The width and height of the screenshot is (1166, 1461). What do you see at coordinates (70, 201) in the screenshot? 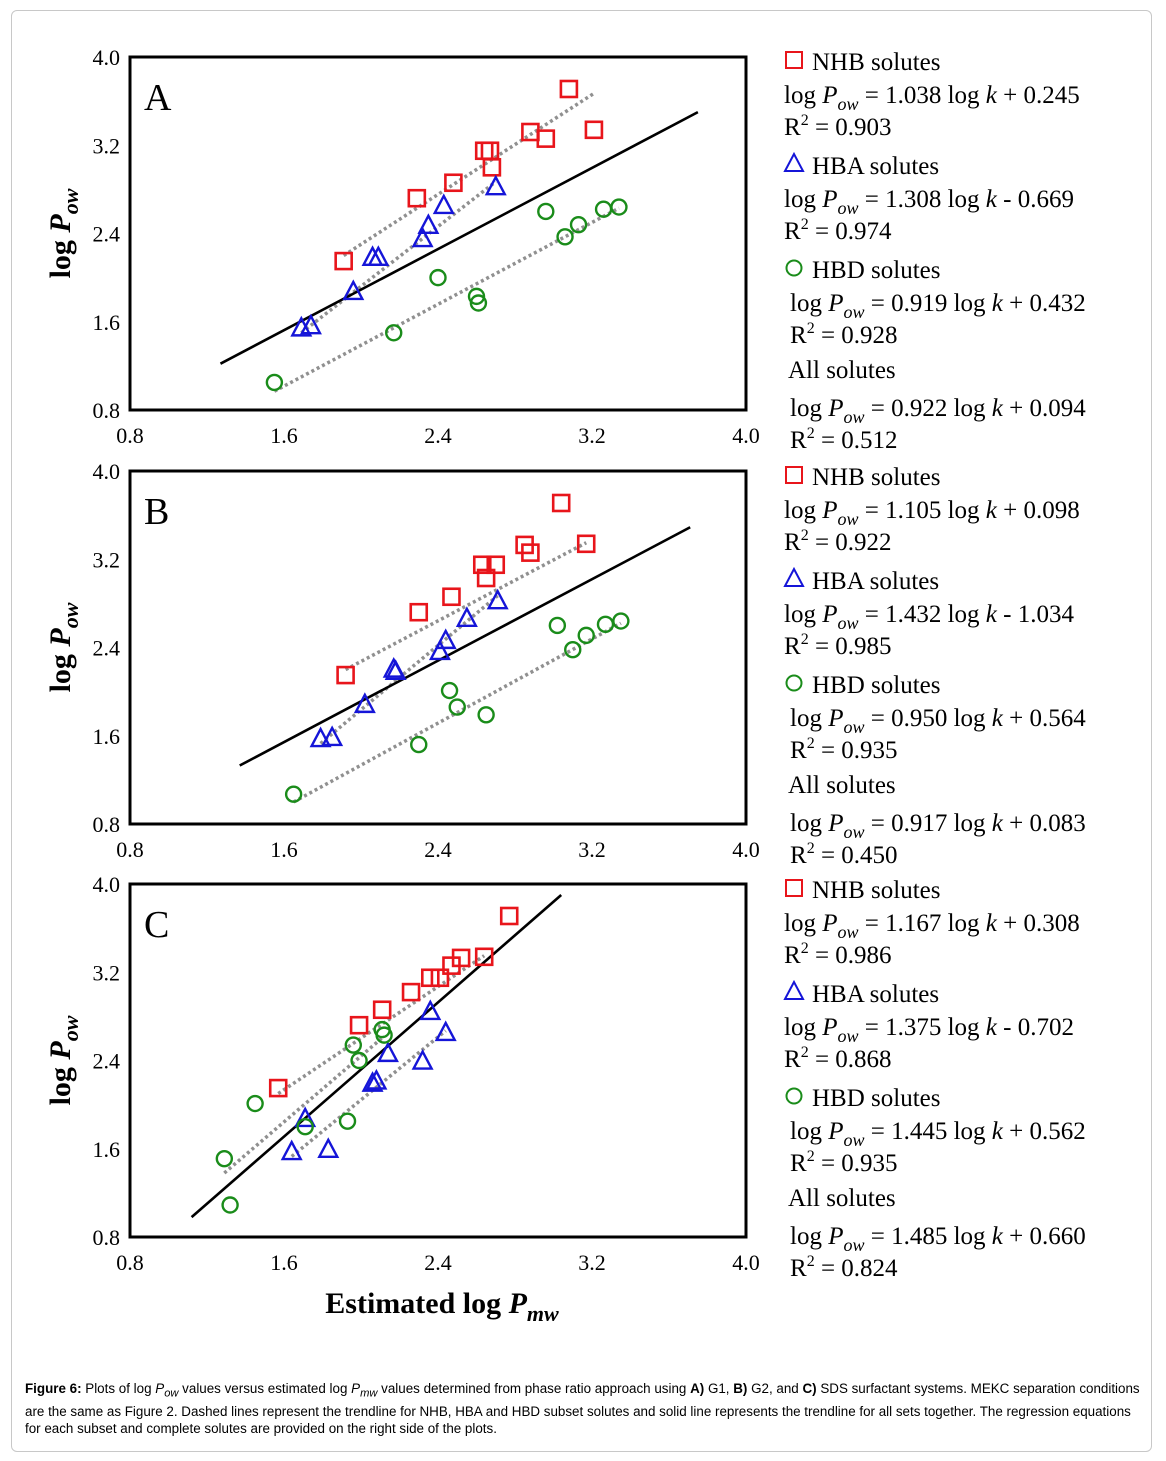
I see `y-axis-label-sub: ow` at bounding box center [70, 201].